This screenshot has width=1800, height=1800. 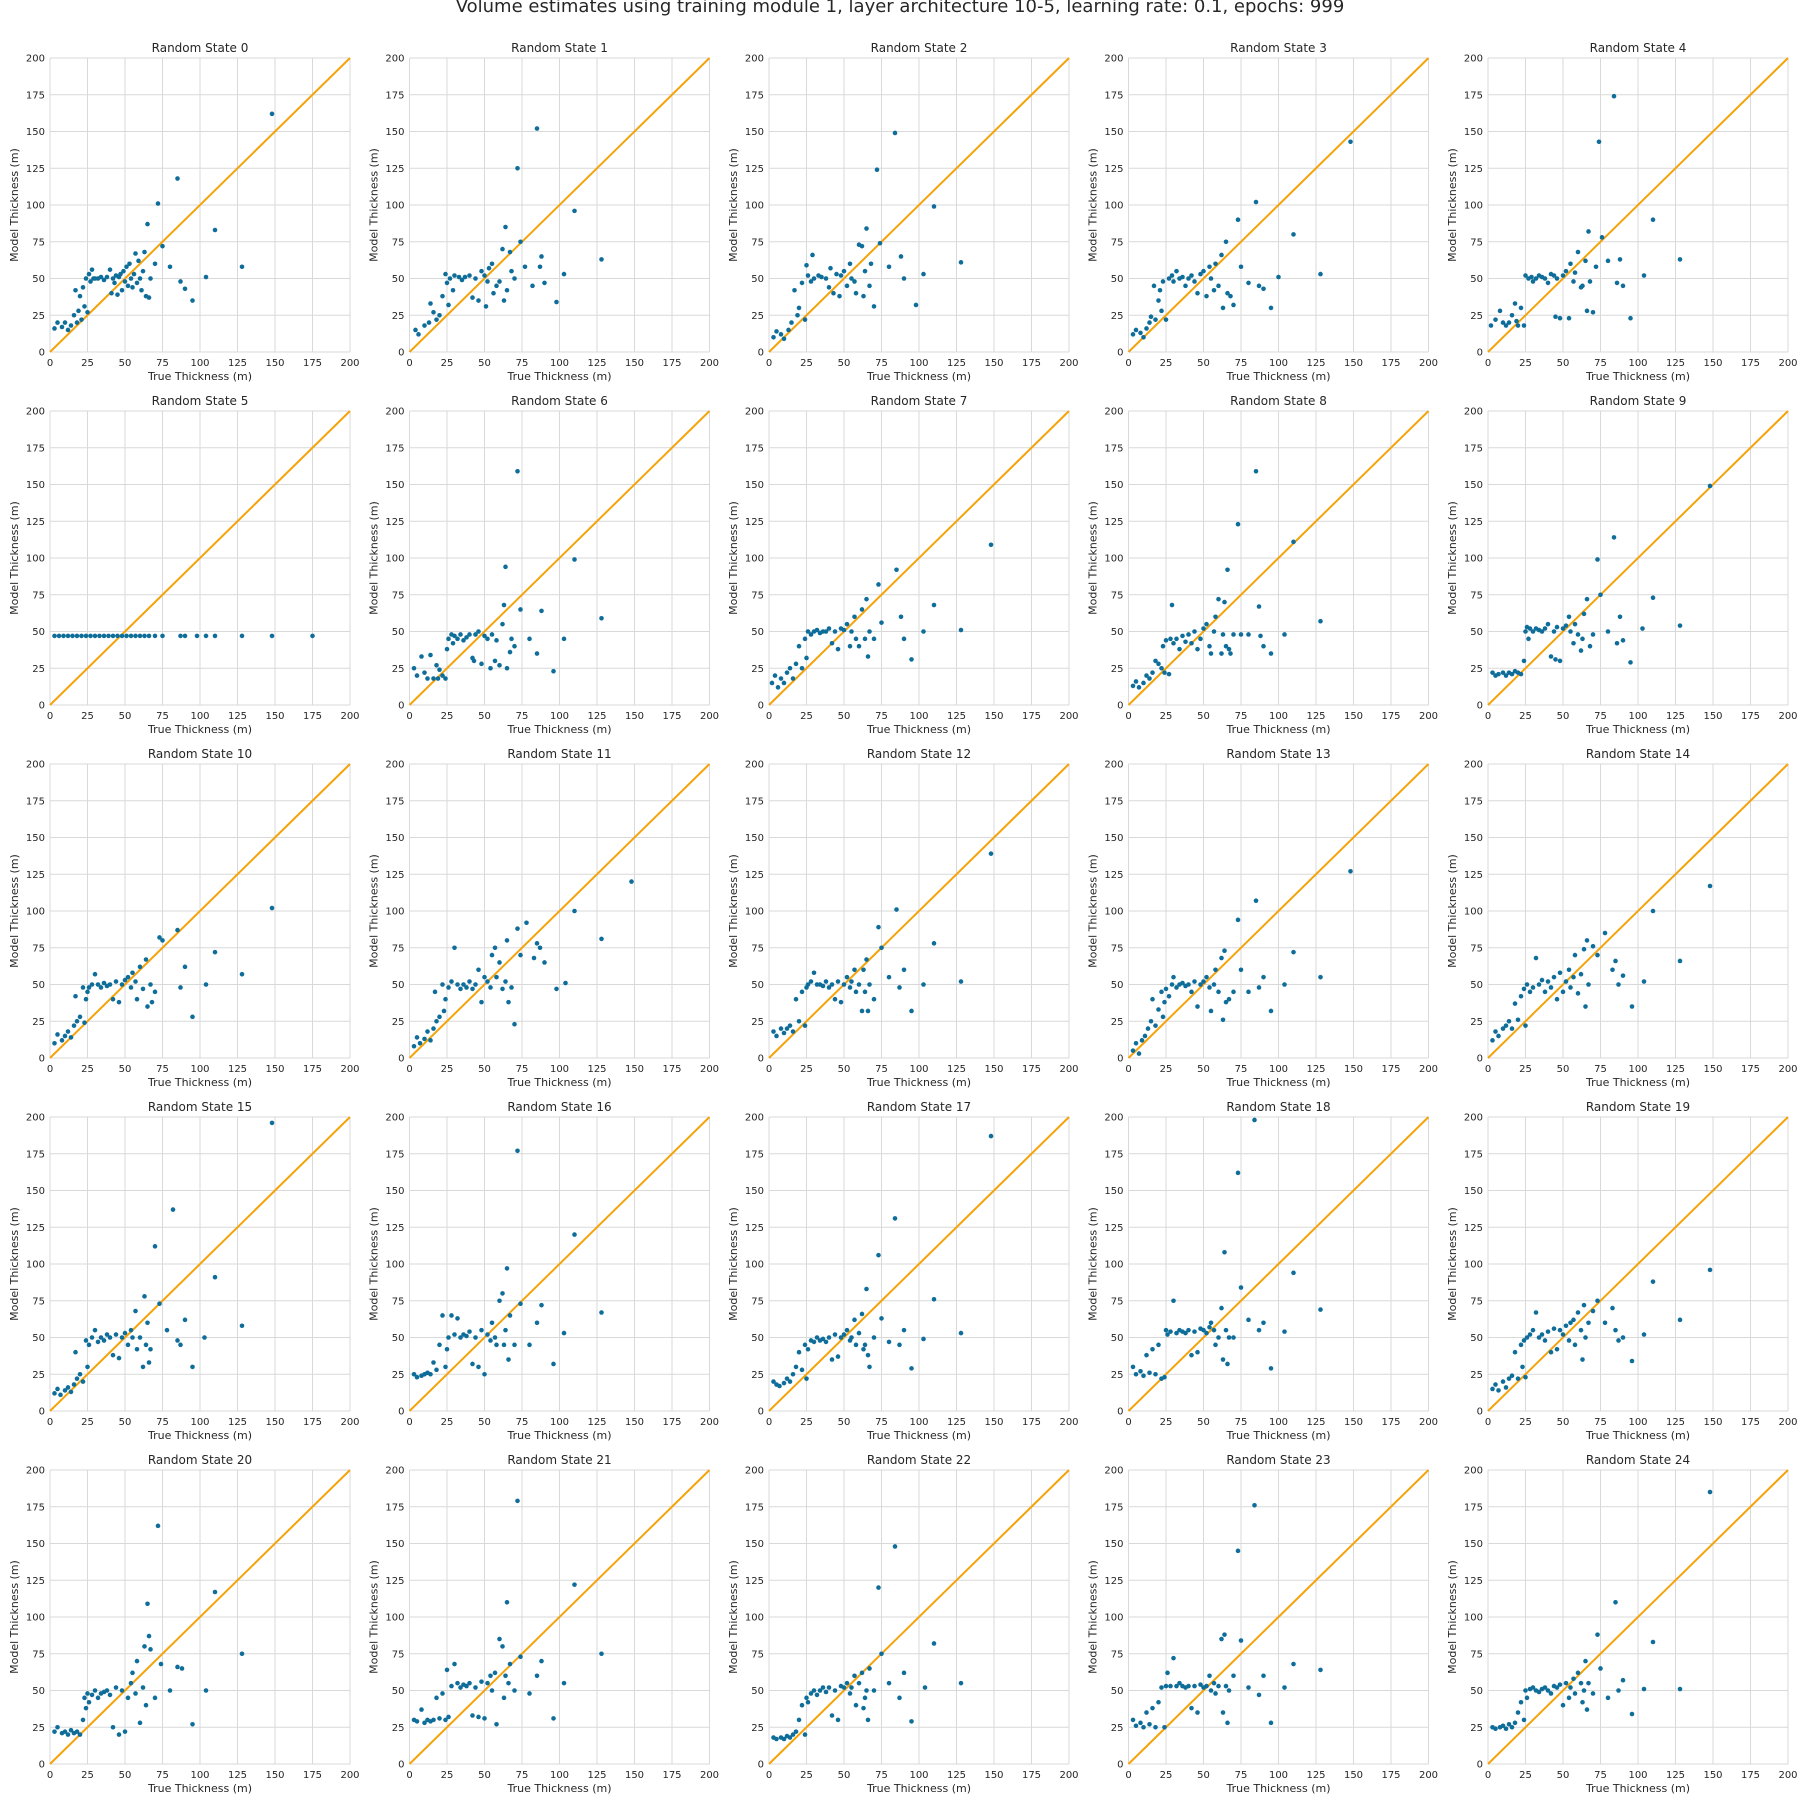 What do you see at coordinates (394, 95) in the screenshot?
I see `y-tick-label: 175` at bounding box center [394, 95].